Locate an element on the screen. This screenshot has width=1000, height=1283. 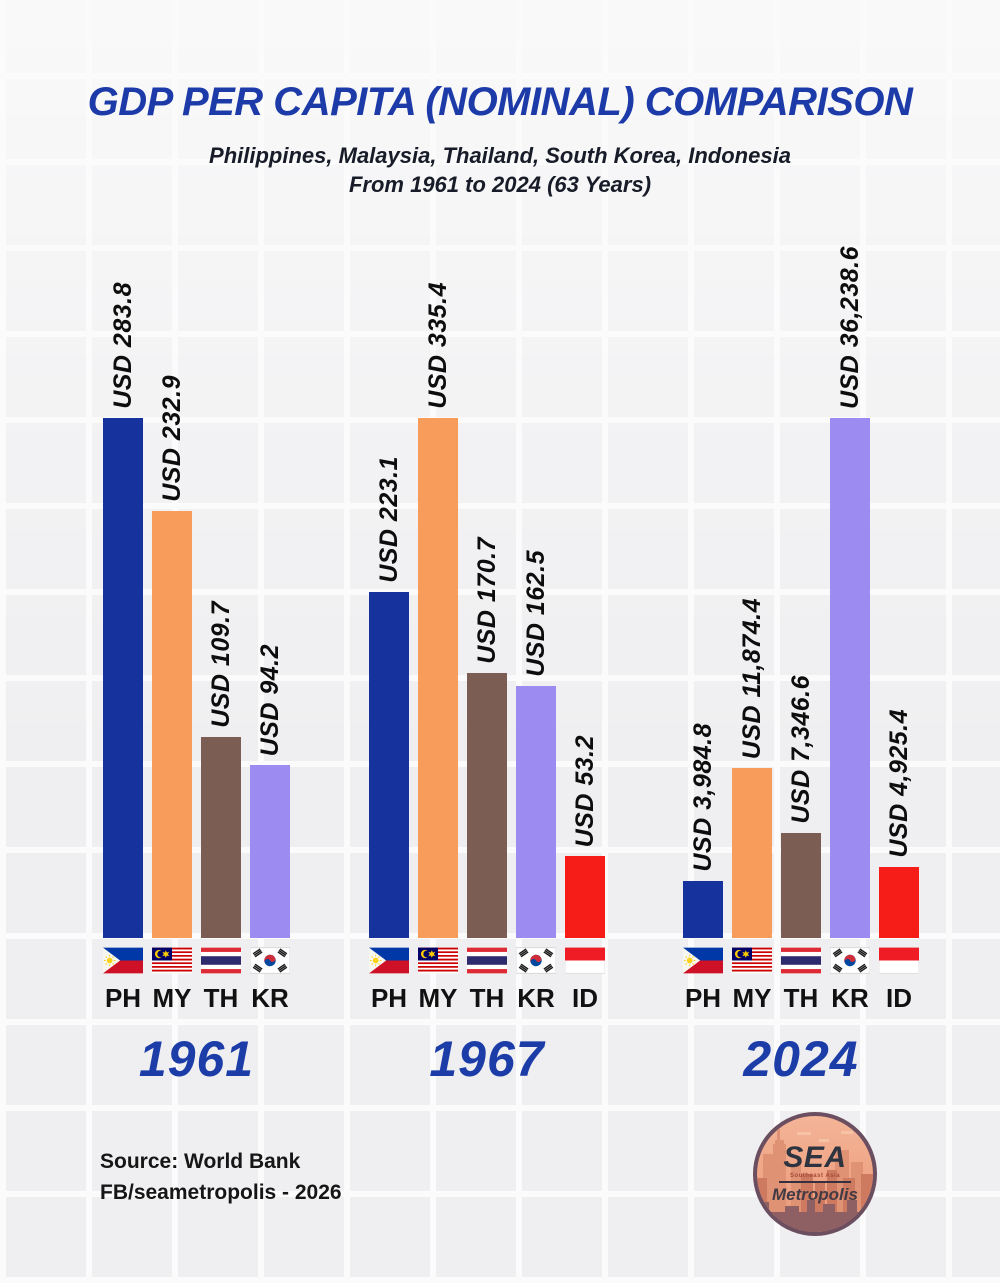
bar-cell-1961-TH: USD 109.7 is located at coordinates (221, 769).